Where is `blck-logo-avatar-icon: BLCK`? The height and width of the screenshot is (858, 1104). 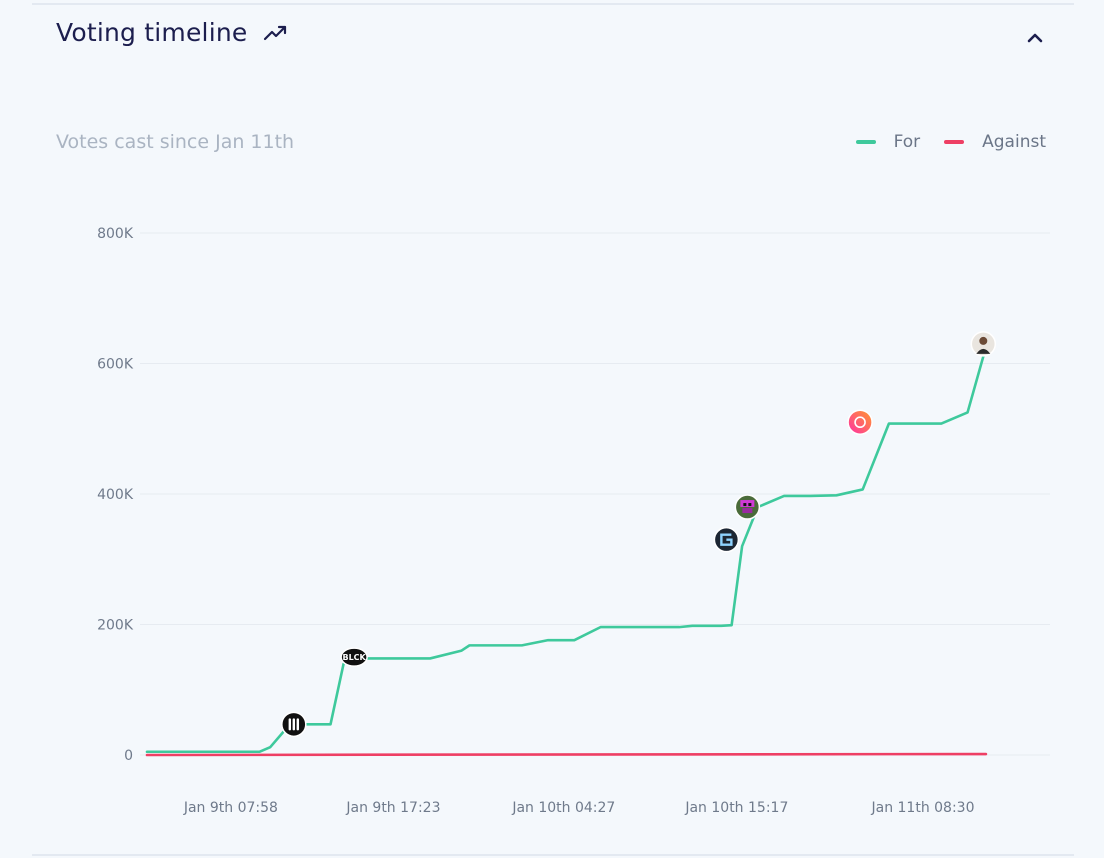
blck-logo-avatar-icon: BLCK is located at coordinates (354, 657).